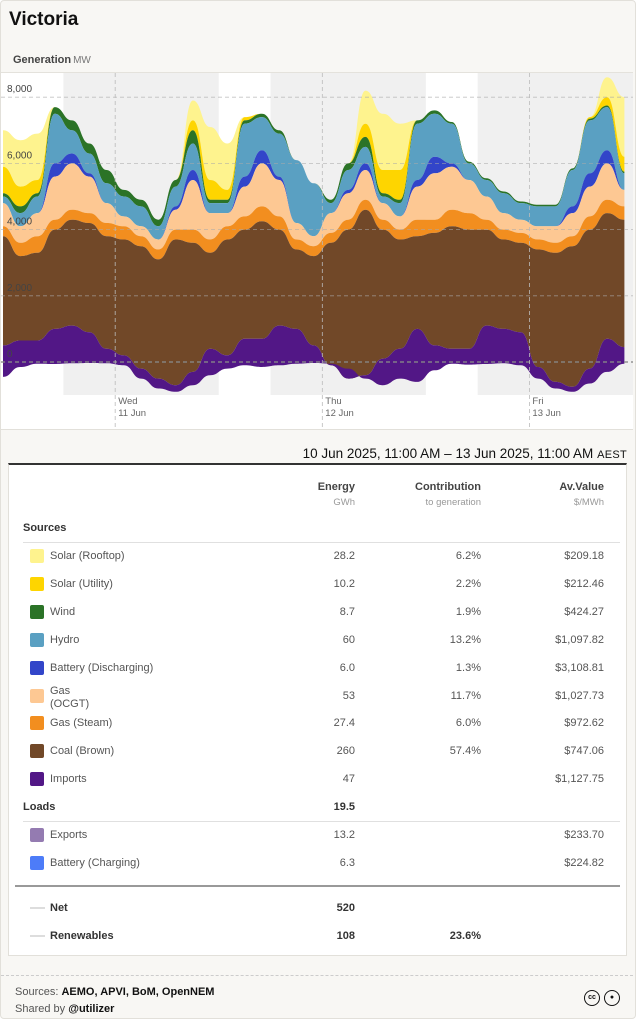  Describe the element at coordinates (317, 557) in the screenshot. I see `source-row: Solar (Rooftop) 28.2 6.2% $209.18` at that location.